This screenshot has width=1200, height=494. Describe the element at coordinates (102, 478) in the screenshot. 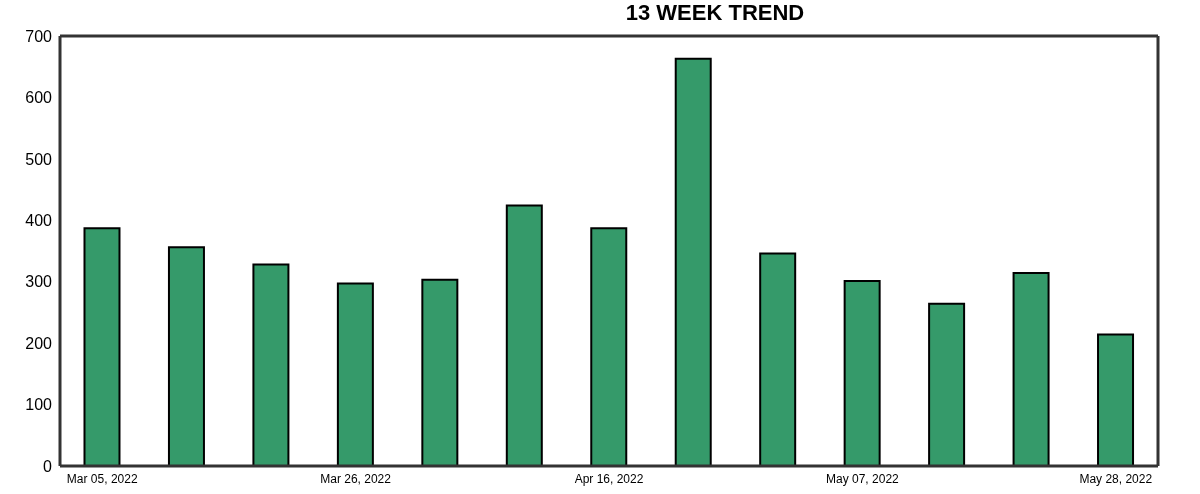

I see `x-tick-label: Mar 05, 2022` at that location.